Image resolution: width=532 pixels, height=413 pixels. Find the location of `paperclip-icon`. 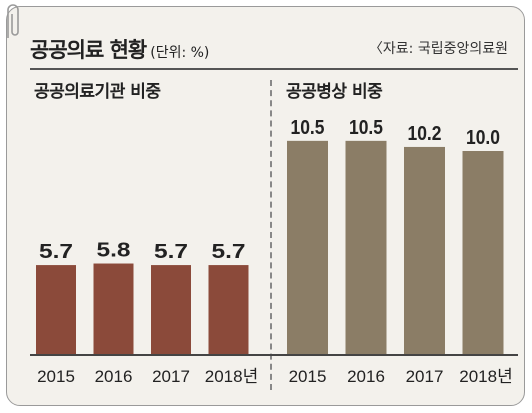

paperclip-icon is located at coordinates (13, 21).